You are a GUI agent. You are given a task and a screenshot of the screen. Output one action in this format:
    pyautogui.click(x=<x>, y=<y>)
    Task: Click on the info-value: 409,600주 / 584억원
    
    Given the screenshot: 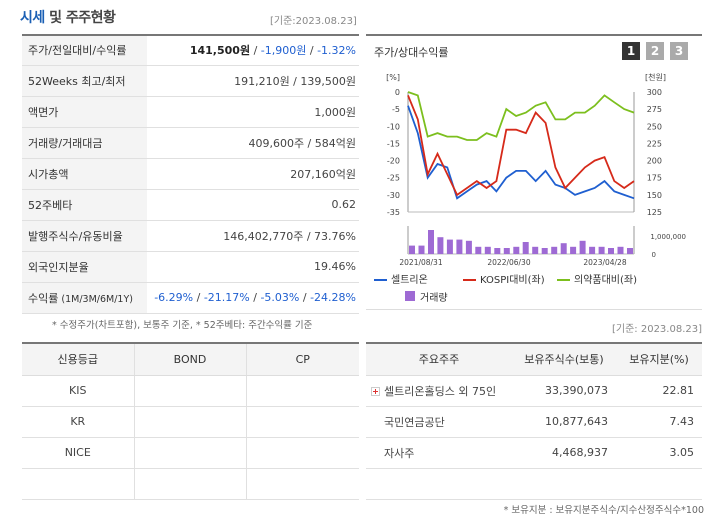 What is the action you would take?
    pyautogui.click(x=253, y=143)
    